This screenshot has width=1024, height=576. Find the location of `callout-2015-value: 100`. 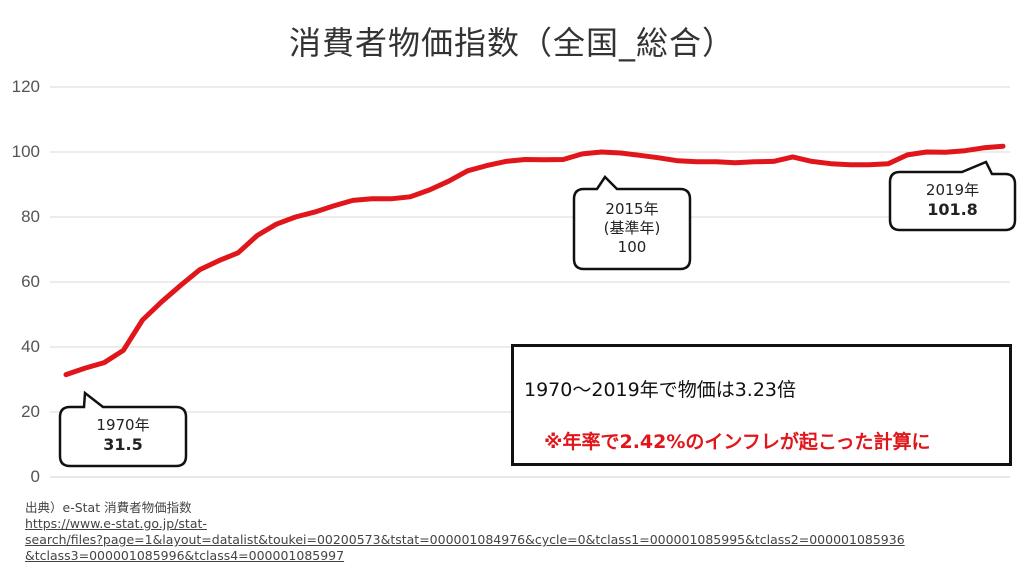

callout-2015-value: 100 is located at coordinates (632, 247).